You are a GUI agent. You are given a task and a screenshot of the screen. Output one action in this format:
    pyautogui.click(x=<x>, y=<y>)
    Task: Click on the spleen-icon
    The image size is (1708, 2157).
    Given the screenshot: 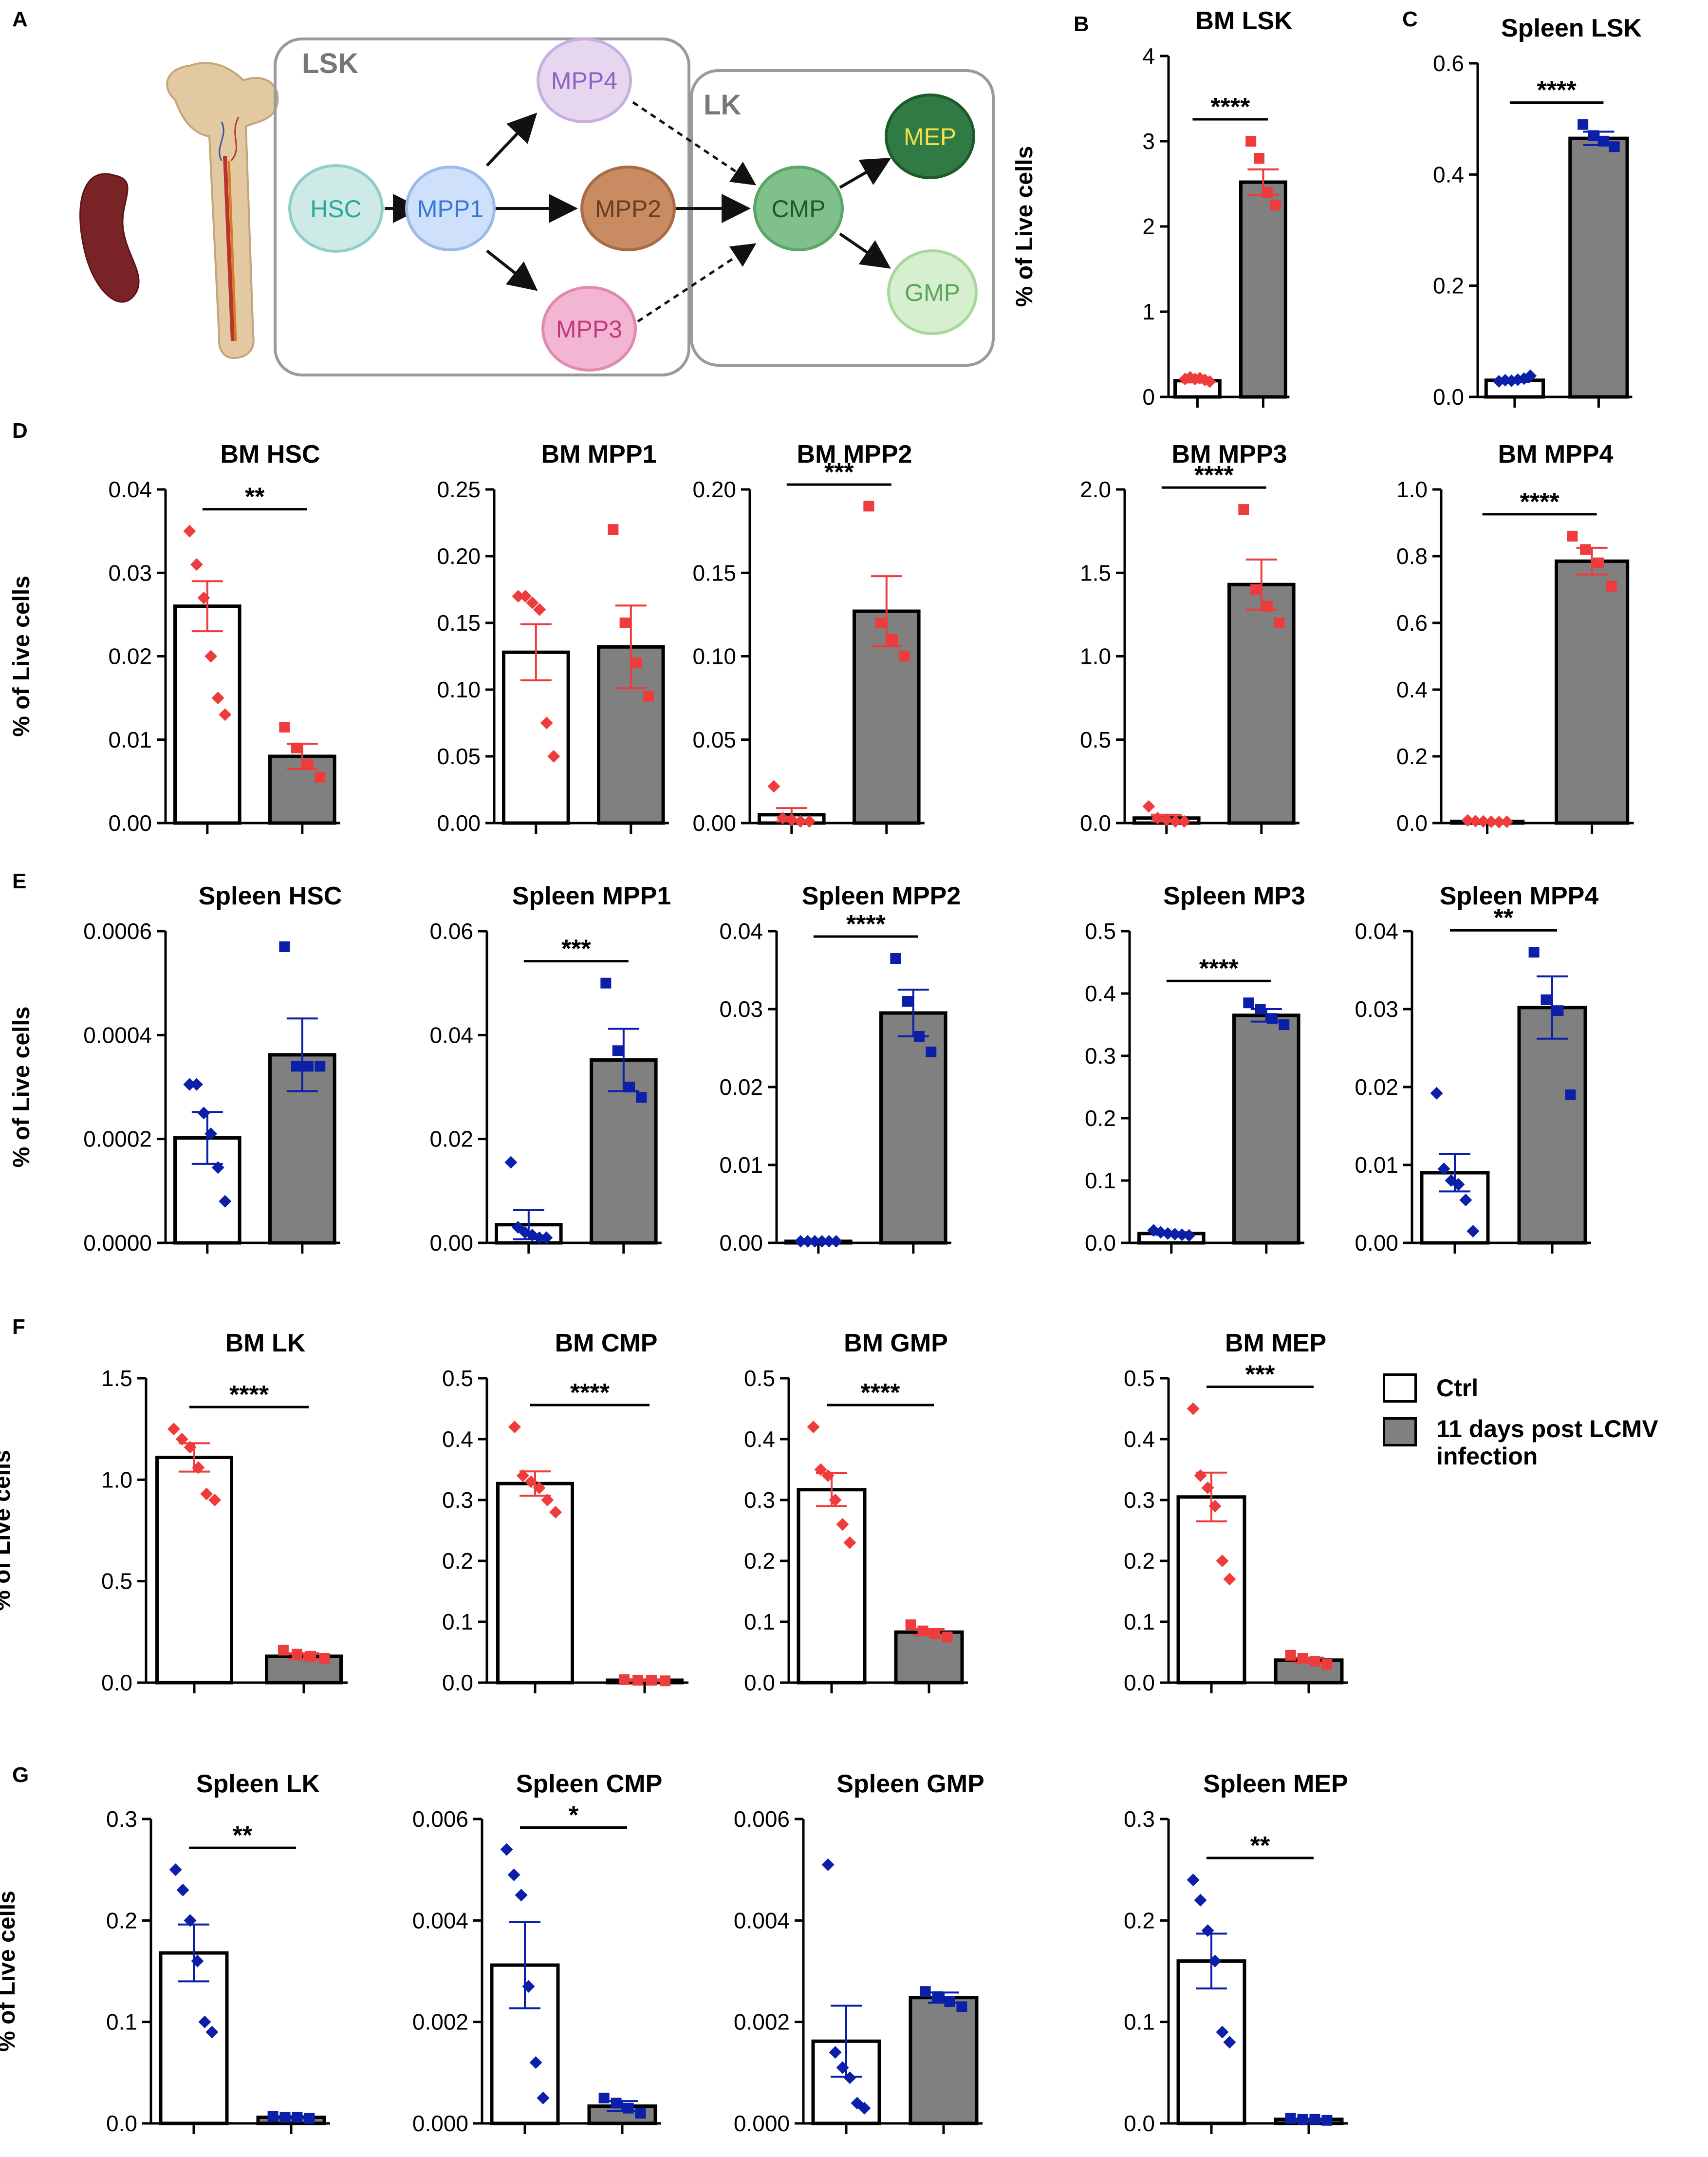 What is the action you would take?
    pyautogui.click(x=109, y=238)
    